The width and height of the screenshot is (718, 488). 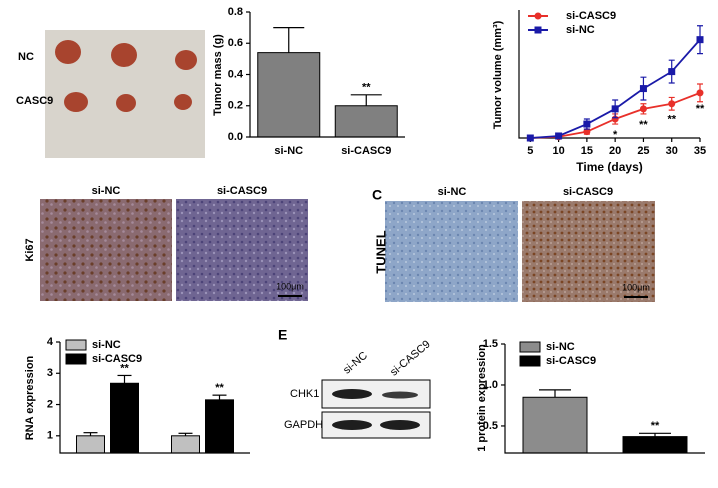 I want to click on x-tick-label: 5, so click(x=530, y=151).